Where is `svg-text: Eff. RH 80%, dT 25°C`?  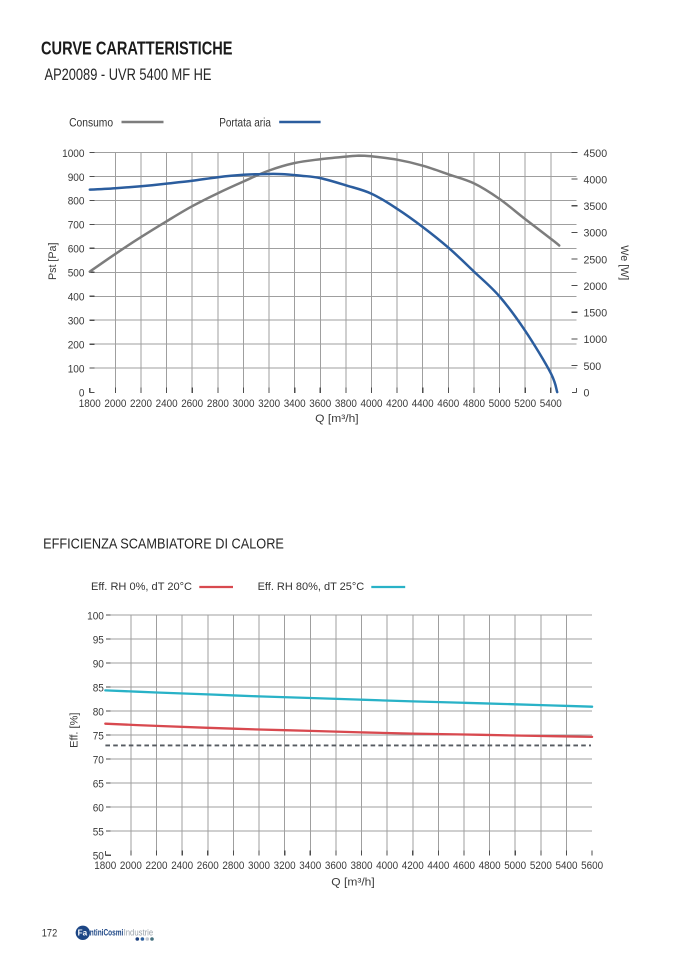 svg-text: Eff. RH 80%, dT 25°C is located at coordinates (311, 587).